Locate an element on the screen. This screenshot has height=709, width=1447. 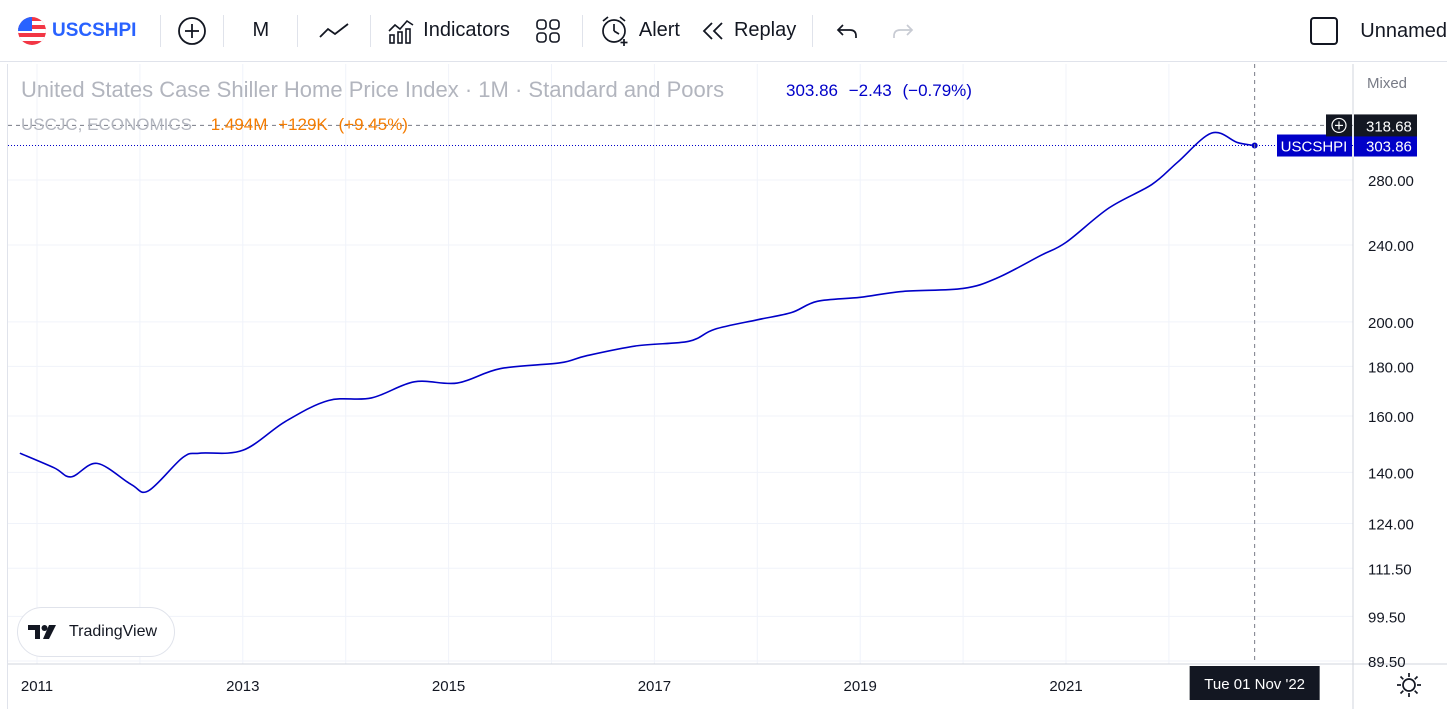
compare-change-percent: (+9.45%) is located at coordinates (373, 124).